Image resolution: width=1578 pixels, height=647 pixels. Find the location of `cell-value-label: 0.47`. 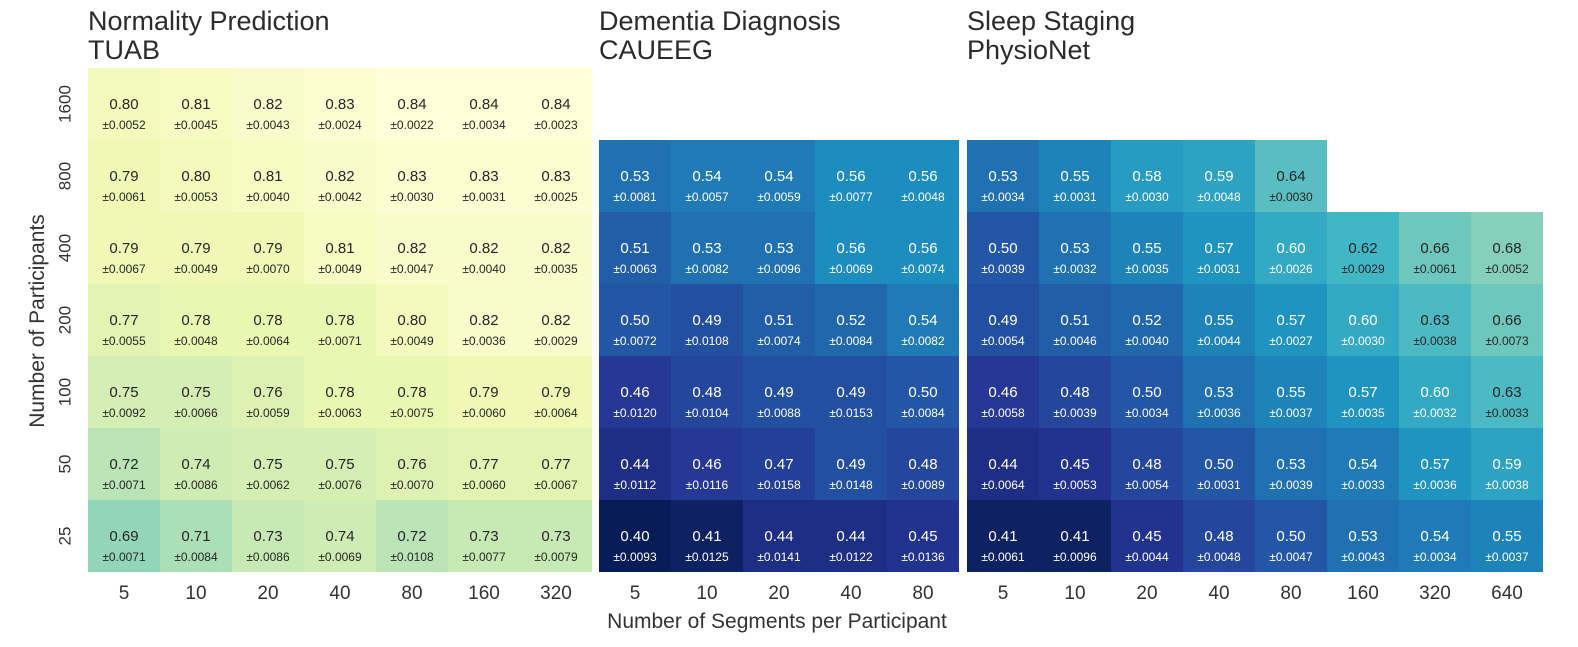

cell-value-label: 0.47 is located at coordinates (778, 464).